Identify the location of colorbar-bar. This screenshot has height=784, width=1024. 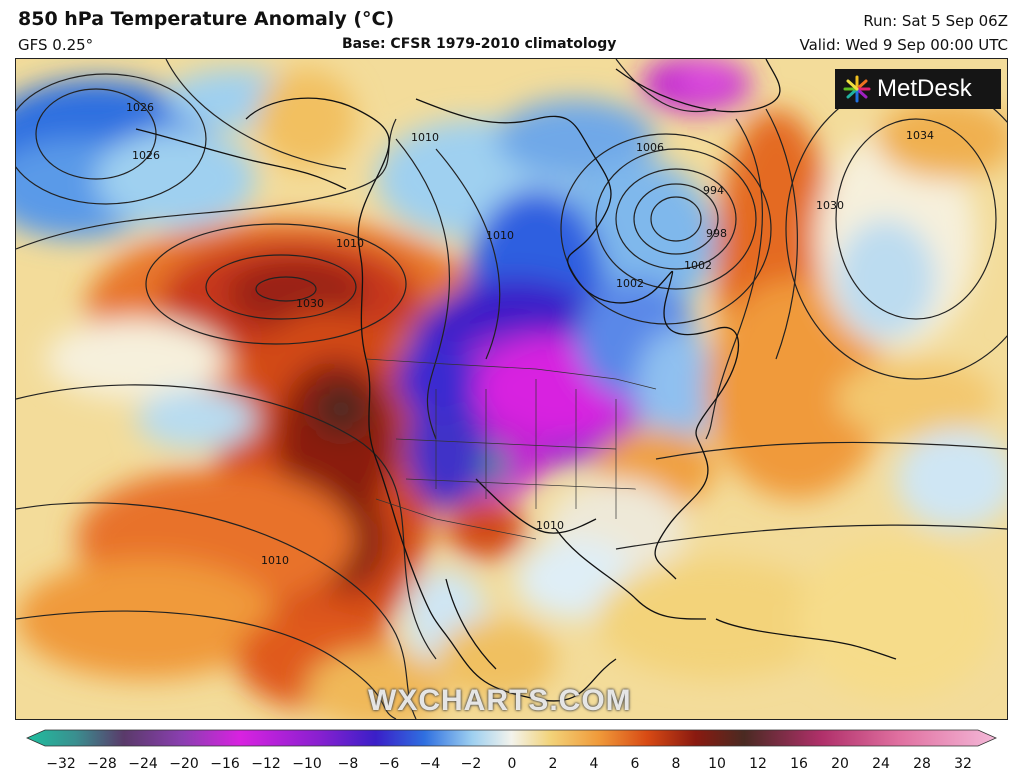
(511, 738).